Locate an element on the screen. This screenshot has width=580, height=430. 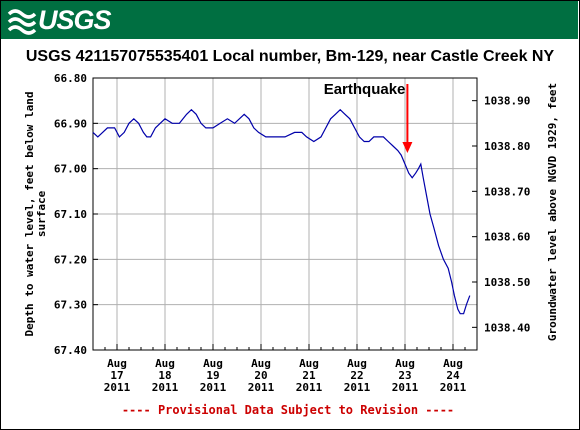
right-tick-label: 1038.60 is located at coordinates (507, 237).